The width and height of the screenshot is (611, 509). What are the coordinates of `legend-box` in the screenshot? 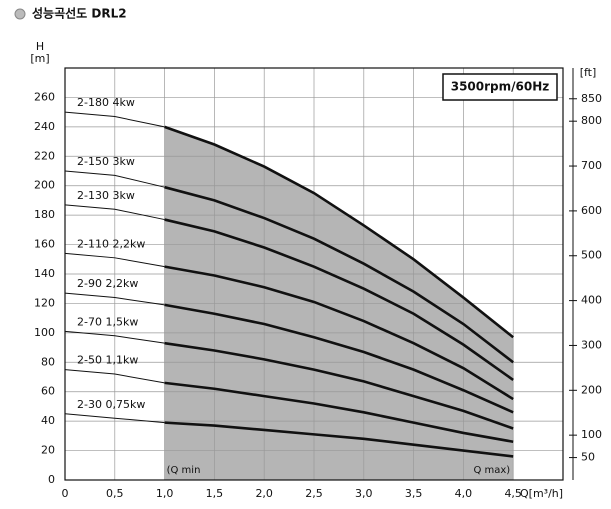 It's located at (500, 87).